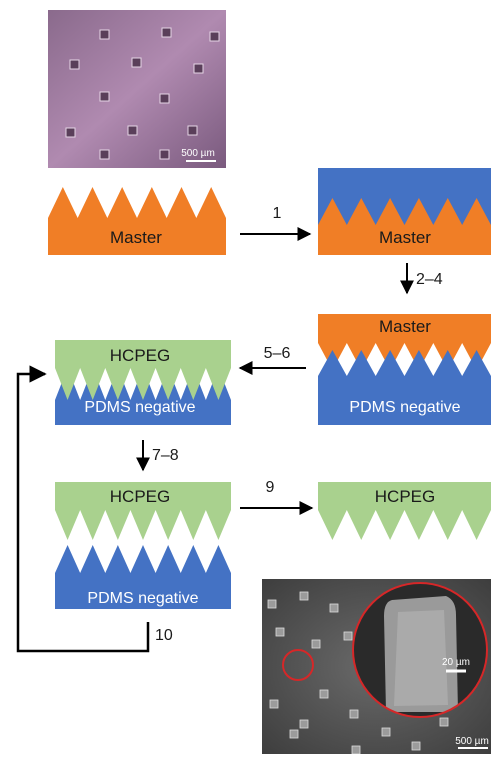 The width and height of the screenshot is (491, 759). Describe the element at coordinates (143, 577) in the screenshot. I see `pdms-reused: PDMS negative` at that location.